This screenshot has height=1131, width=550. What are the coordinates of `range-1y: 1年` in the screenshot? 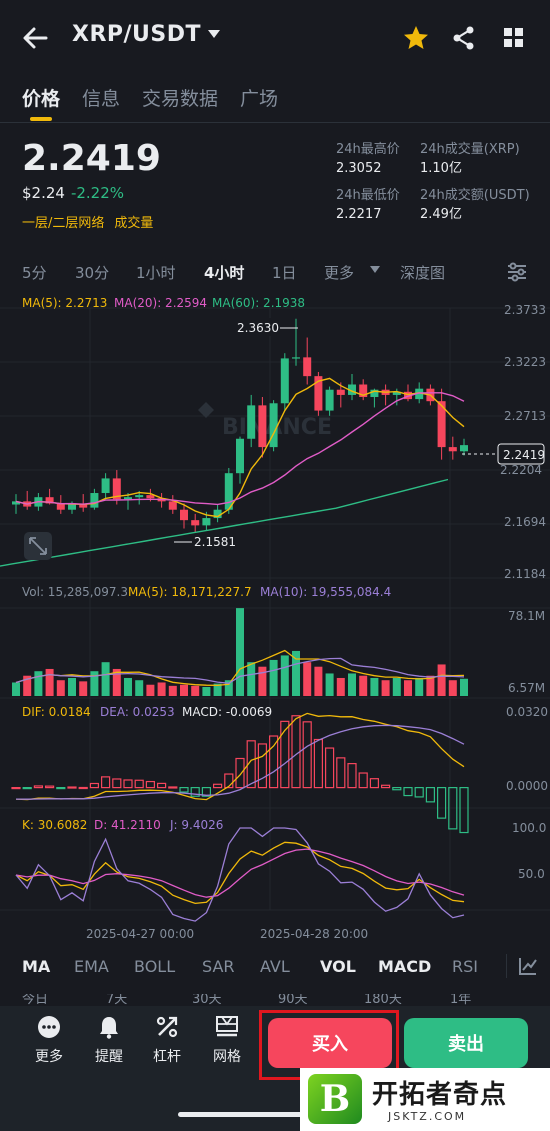 It's located at (461, 1000).